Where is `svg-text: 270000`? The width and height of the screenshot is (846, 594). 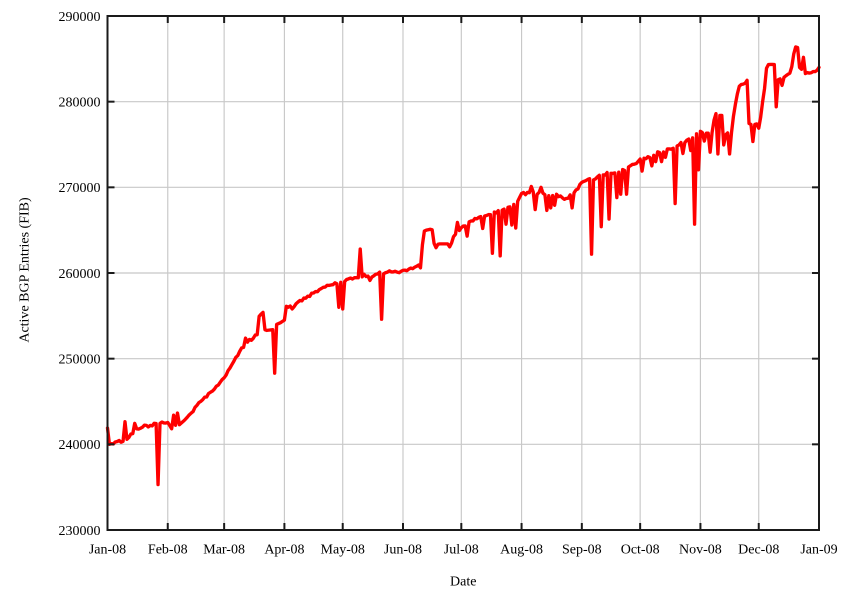
svg-text: 270000 is located at coordinates (80, 188).